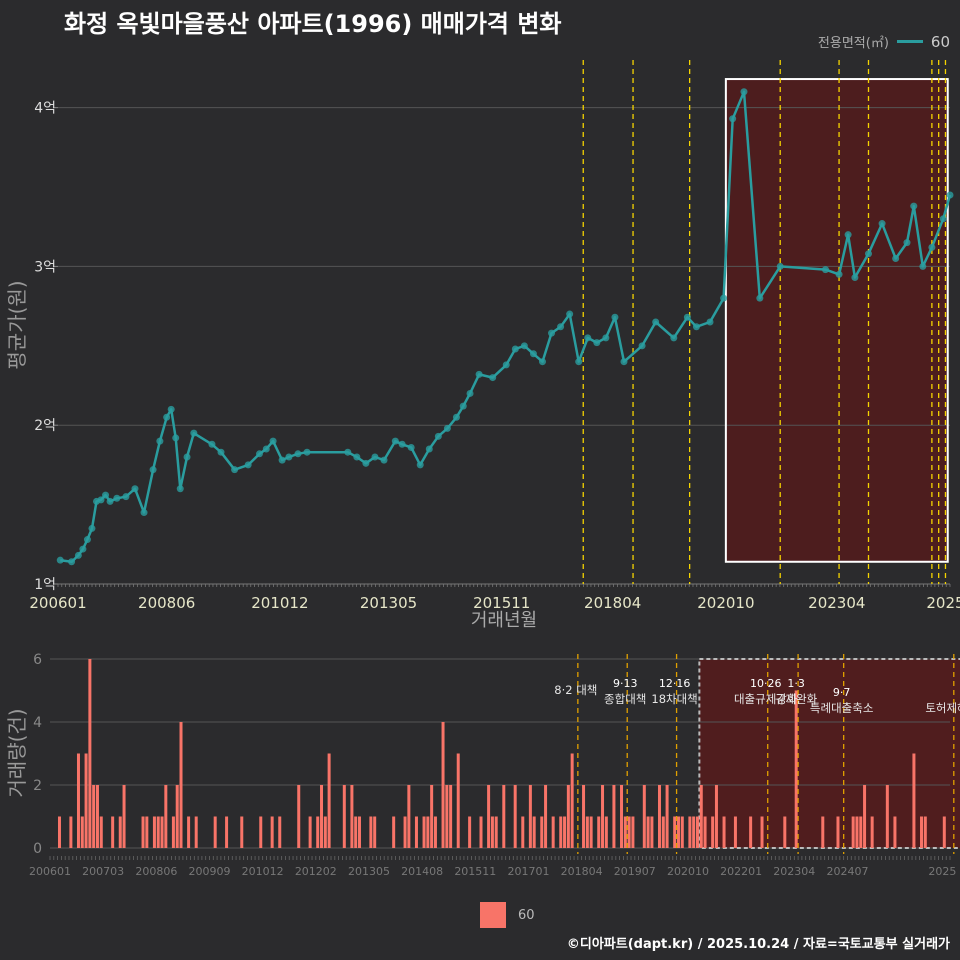 This screenshot has height=960, width=960. I want to click on policy-annotation-label: 대출규제강화, so click(766, 699).